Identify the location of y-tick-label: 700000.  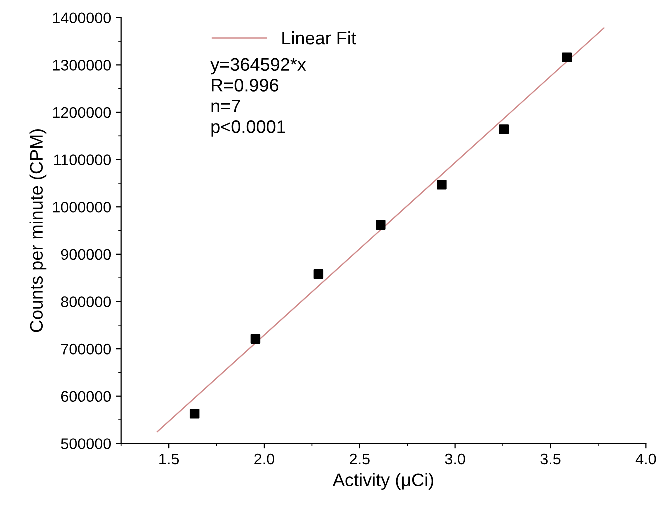
(86, 349).